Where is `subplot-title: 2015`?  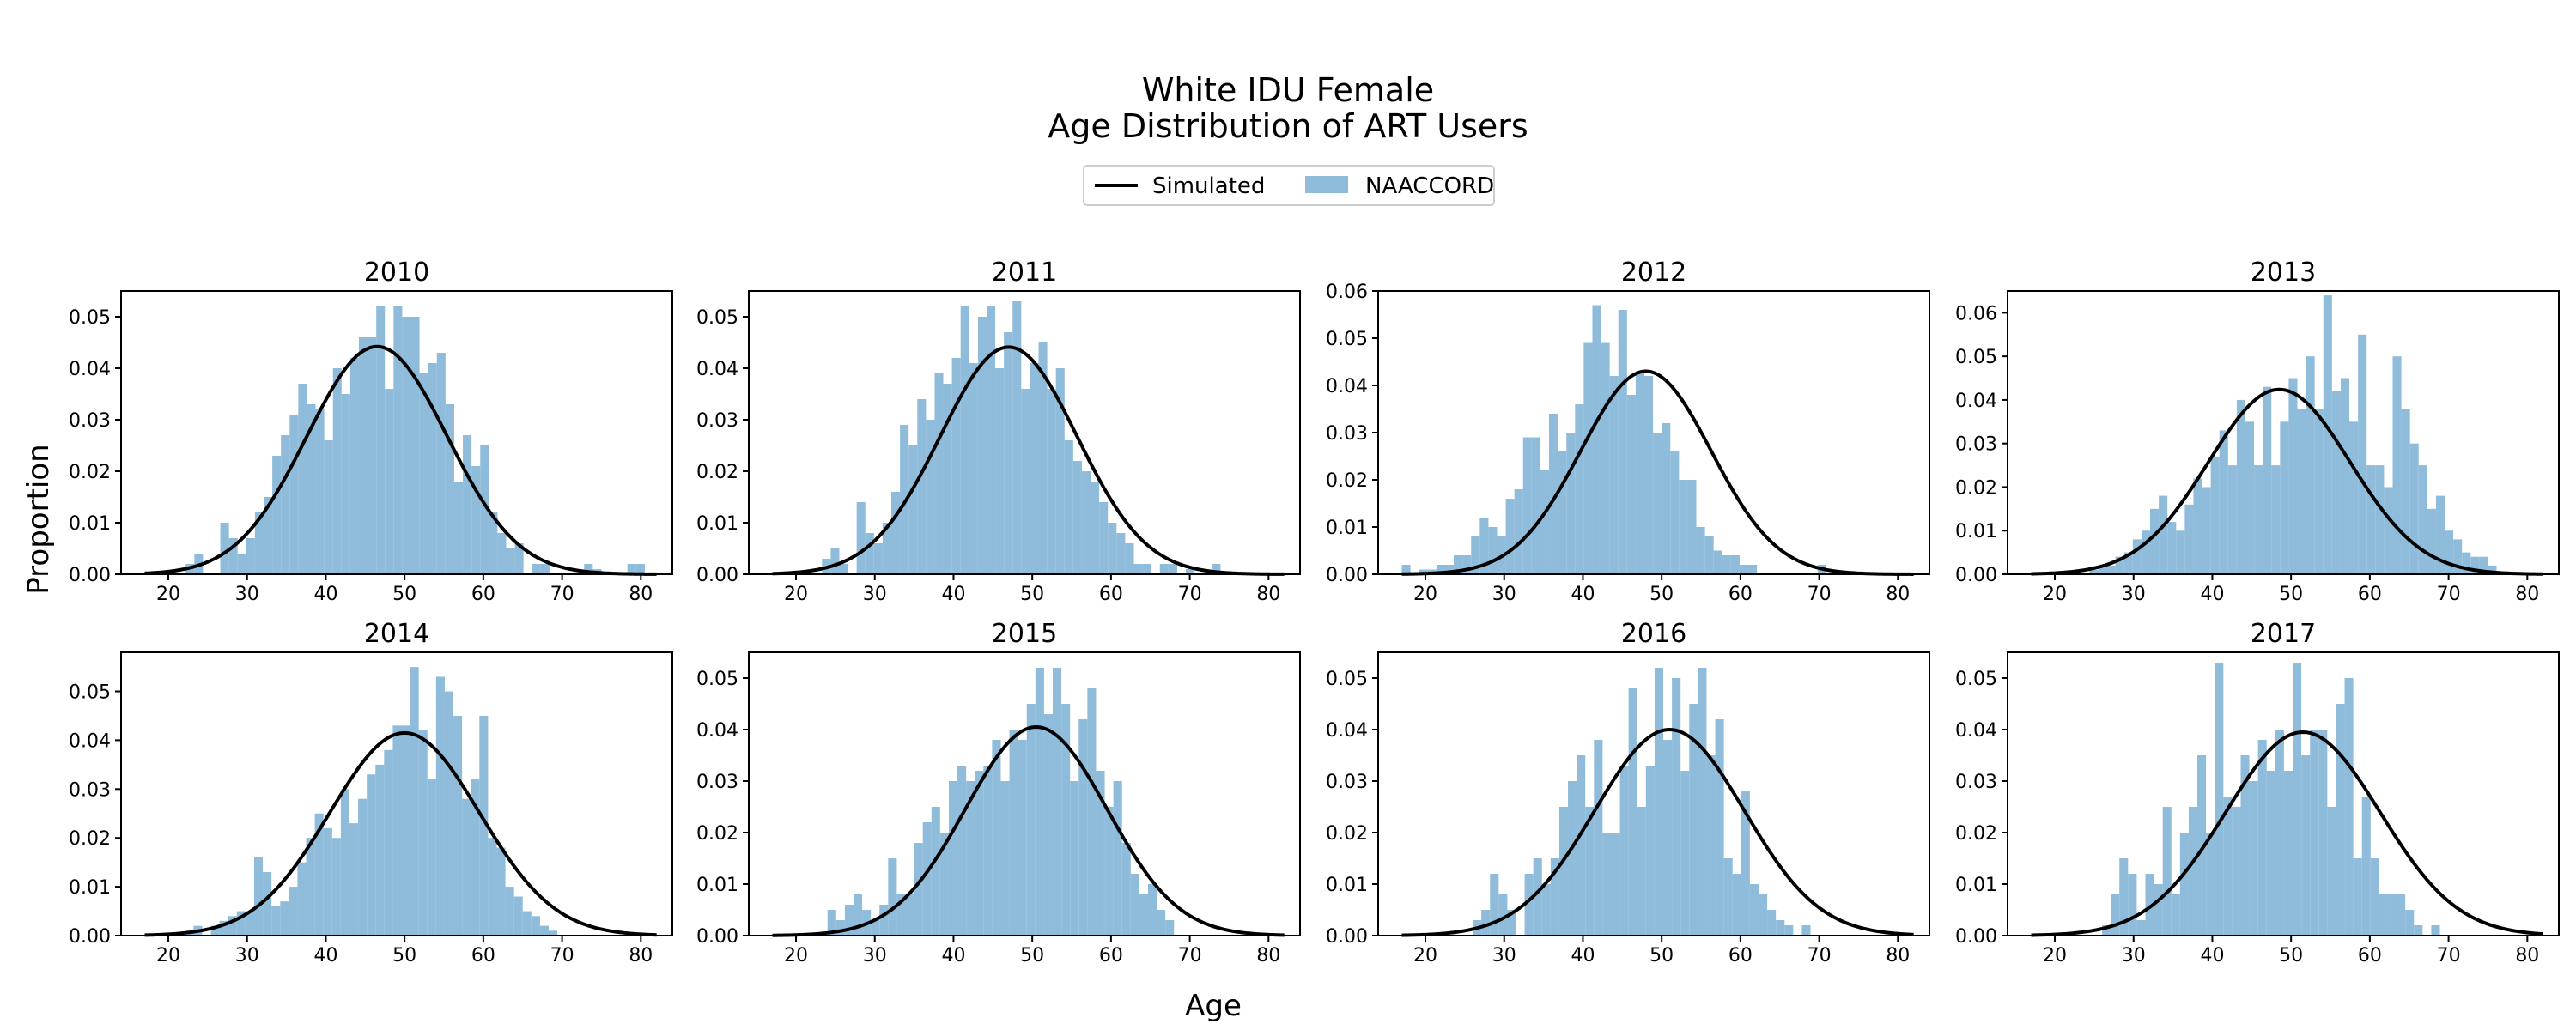
subplot-title: 2015 is located at coordinates (1024, 634).